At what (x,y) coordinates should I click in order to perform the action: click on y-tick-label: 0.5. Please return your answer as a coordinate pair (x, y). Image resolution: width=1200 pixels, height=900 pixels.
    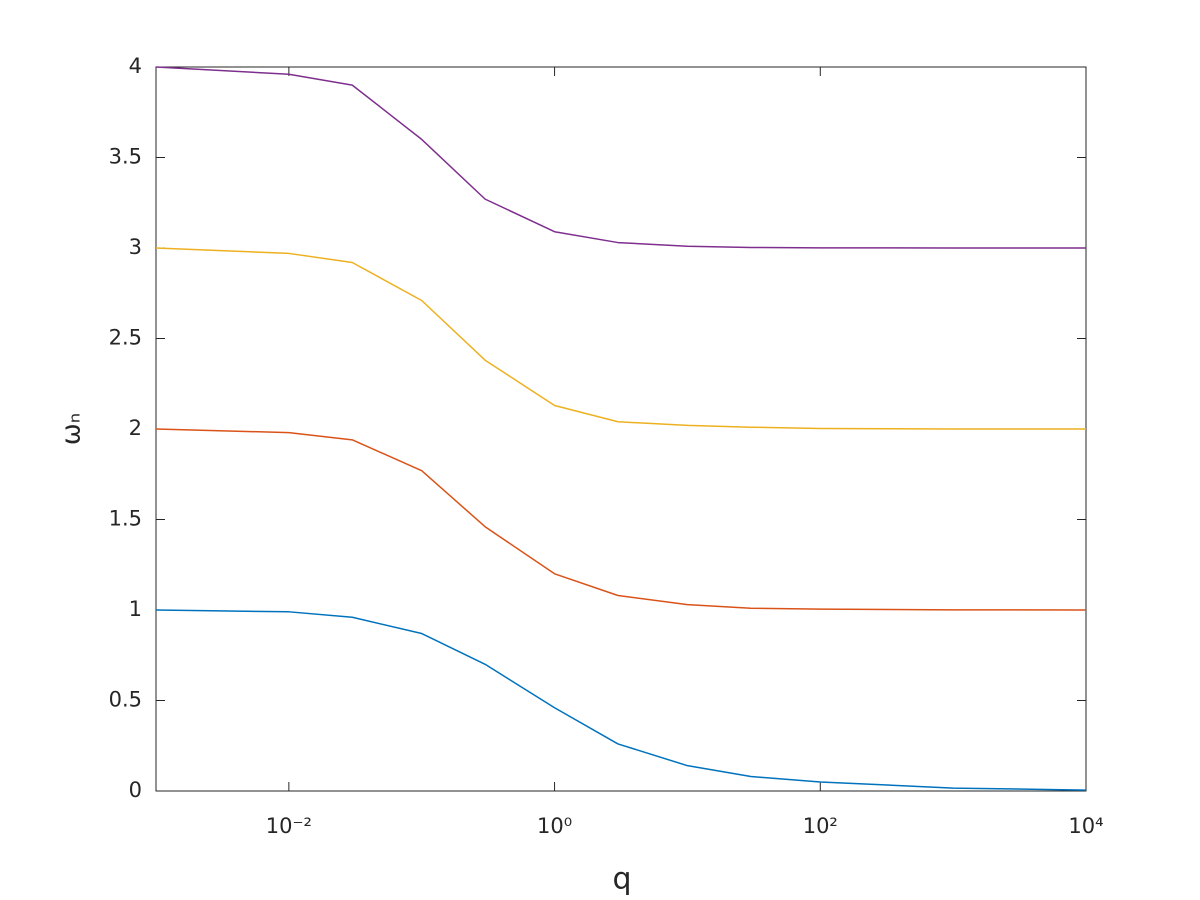
    Looking at the image, I should click on (125, 700).